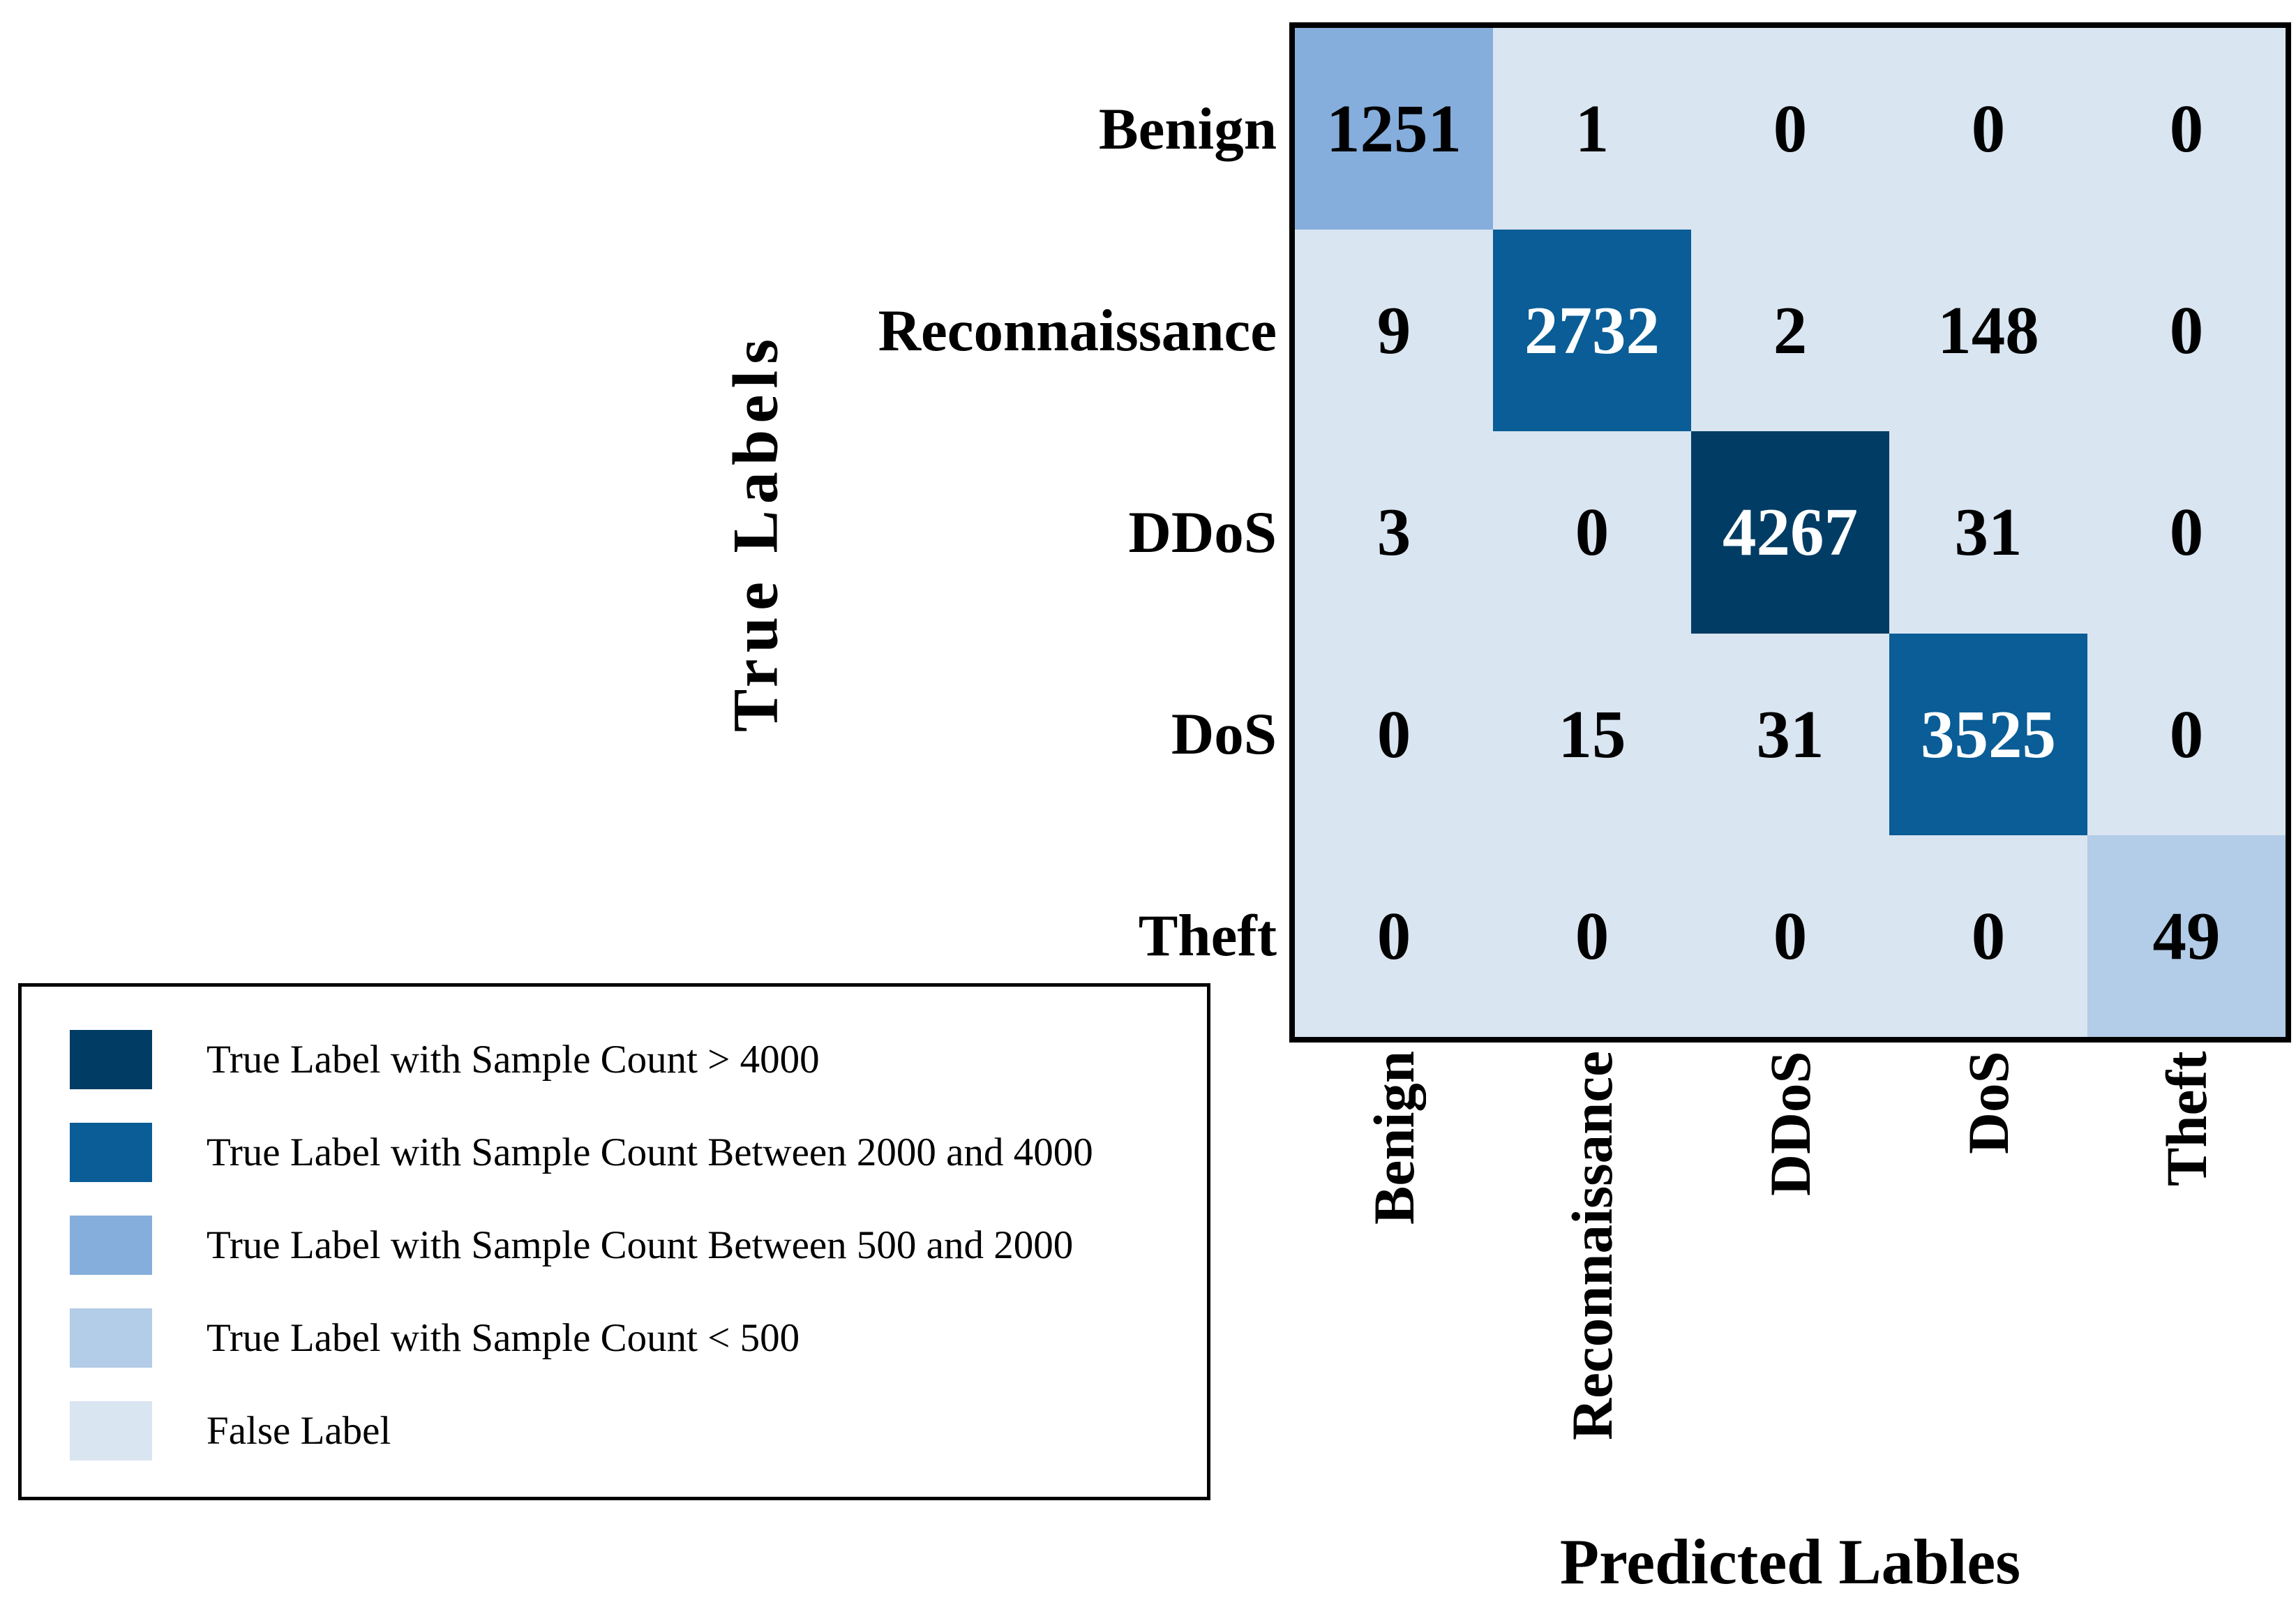 This screenshot has width=2296, height=1614. What do you see at coordinates (1790, 330) in the screenshot?
I see `matrix-cell: 2` at bounding box center [1790, 330].